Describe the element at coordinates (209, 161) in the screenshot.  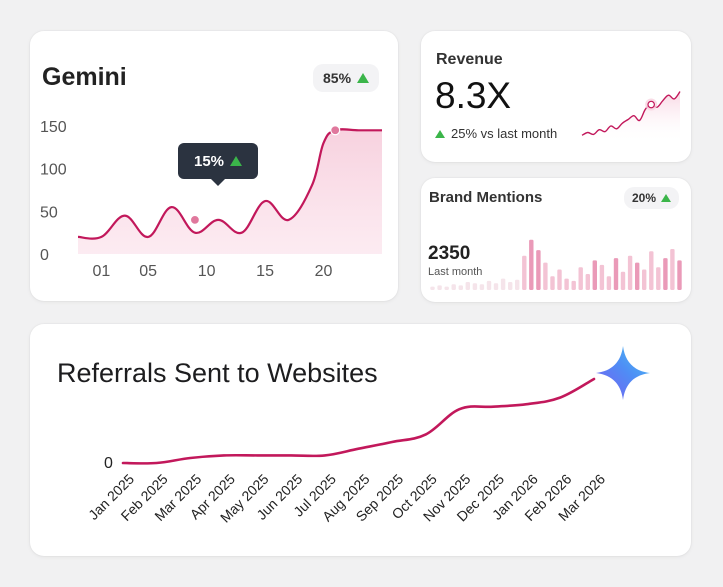
I see `gemini-tooltip-value: 15%` at that location.